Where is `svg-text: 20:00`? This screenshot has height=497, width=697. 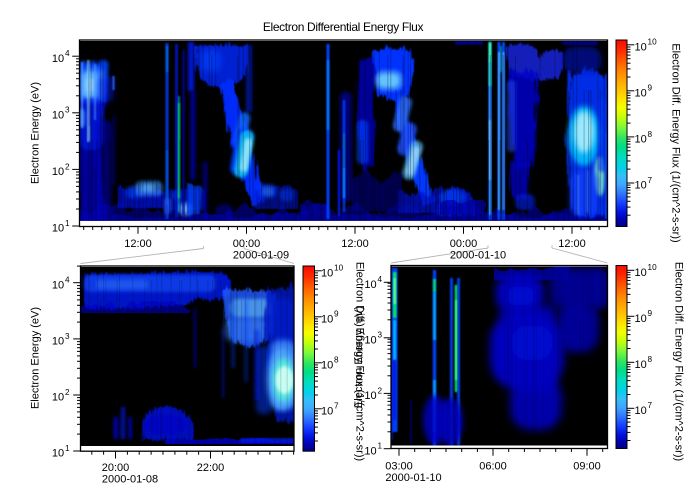
svg-text: 20:00 is located at coordinates (116, 468).